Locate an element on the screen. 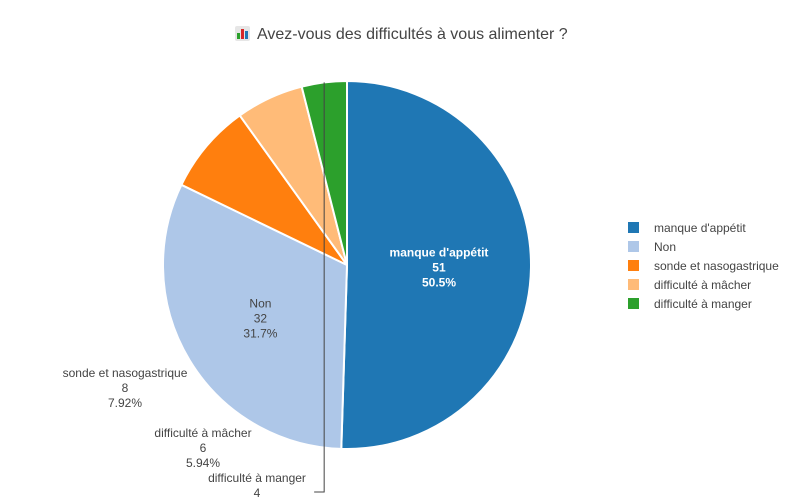 The height and width of the screenshot is (500, 800). slice-label-text: difficulté à manger is located at coordinates (257, 478).